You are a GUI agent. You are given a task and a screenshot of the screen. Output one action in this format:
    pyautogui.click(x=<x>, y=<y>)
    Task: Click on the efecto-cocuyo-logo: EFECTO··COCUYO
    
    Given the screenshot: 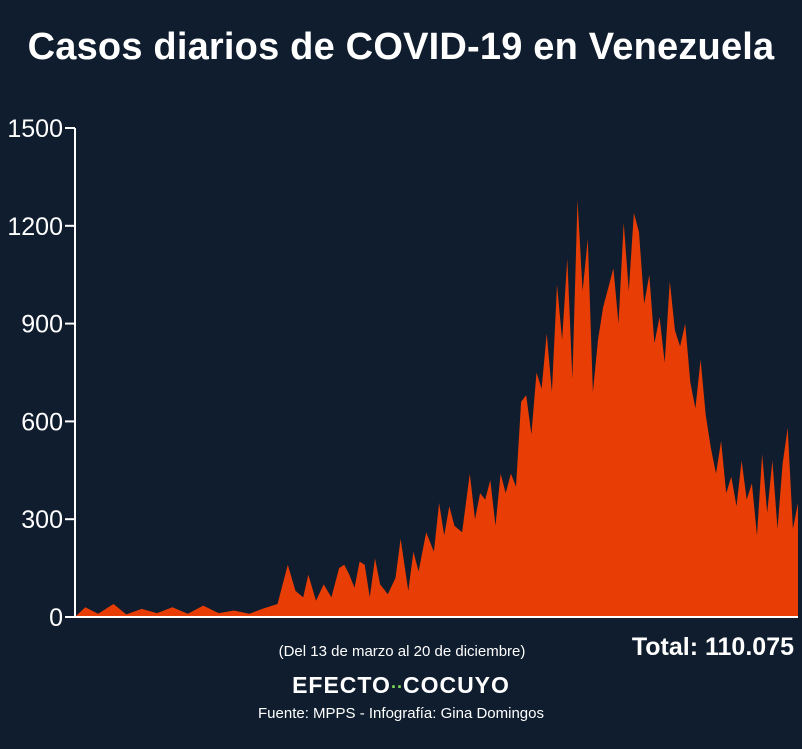 What is the action you would take?
    pyautogui.click(x=401, y=685)
    